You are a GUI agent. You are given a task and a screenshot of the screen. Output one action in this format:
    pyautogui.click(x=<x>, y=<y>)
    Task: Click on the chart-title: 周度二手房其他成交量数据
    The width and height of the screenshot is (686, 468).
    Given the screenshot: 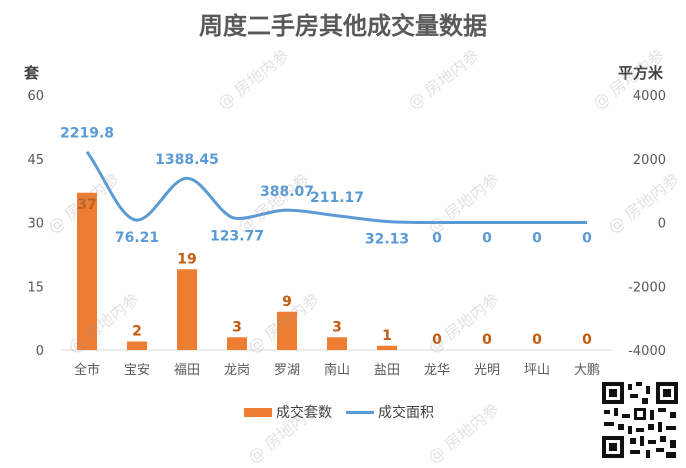 What is the action you would take?
    pyautogui.click(x=343, y=26)
    